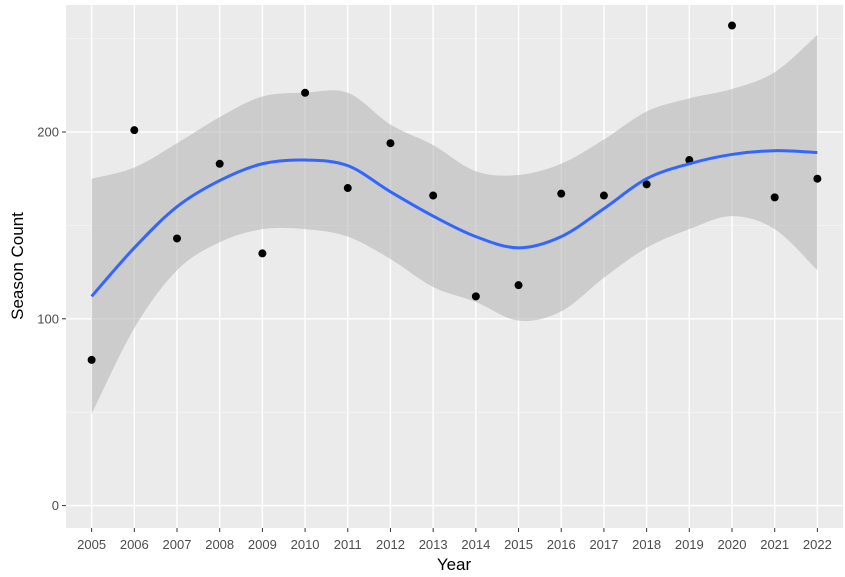  What do you see at coordinates (774, 544) in the screenshot?
I see `x-tick-label: 2021` at bounding box center [774, 544].